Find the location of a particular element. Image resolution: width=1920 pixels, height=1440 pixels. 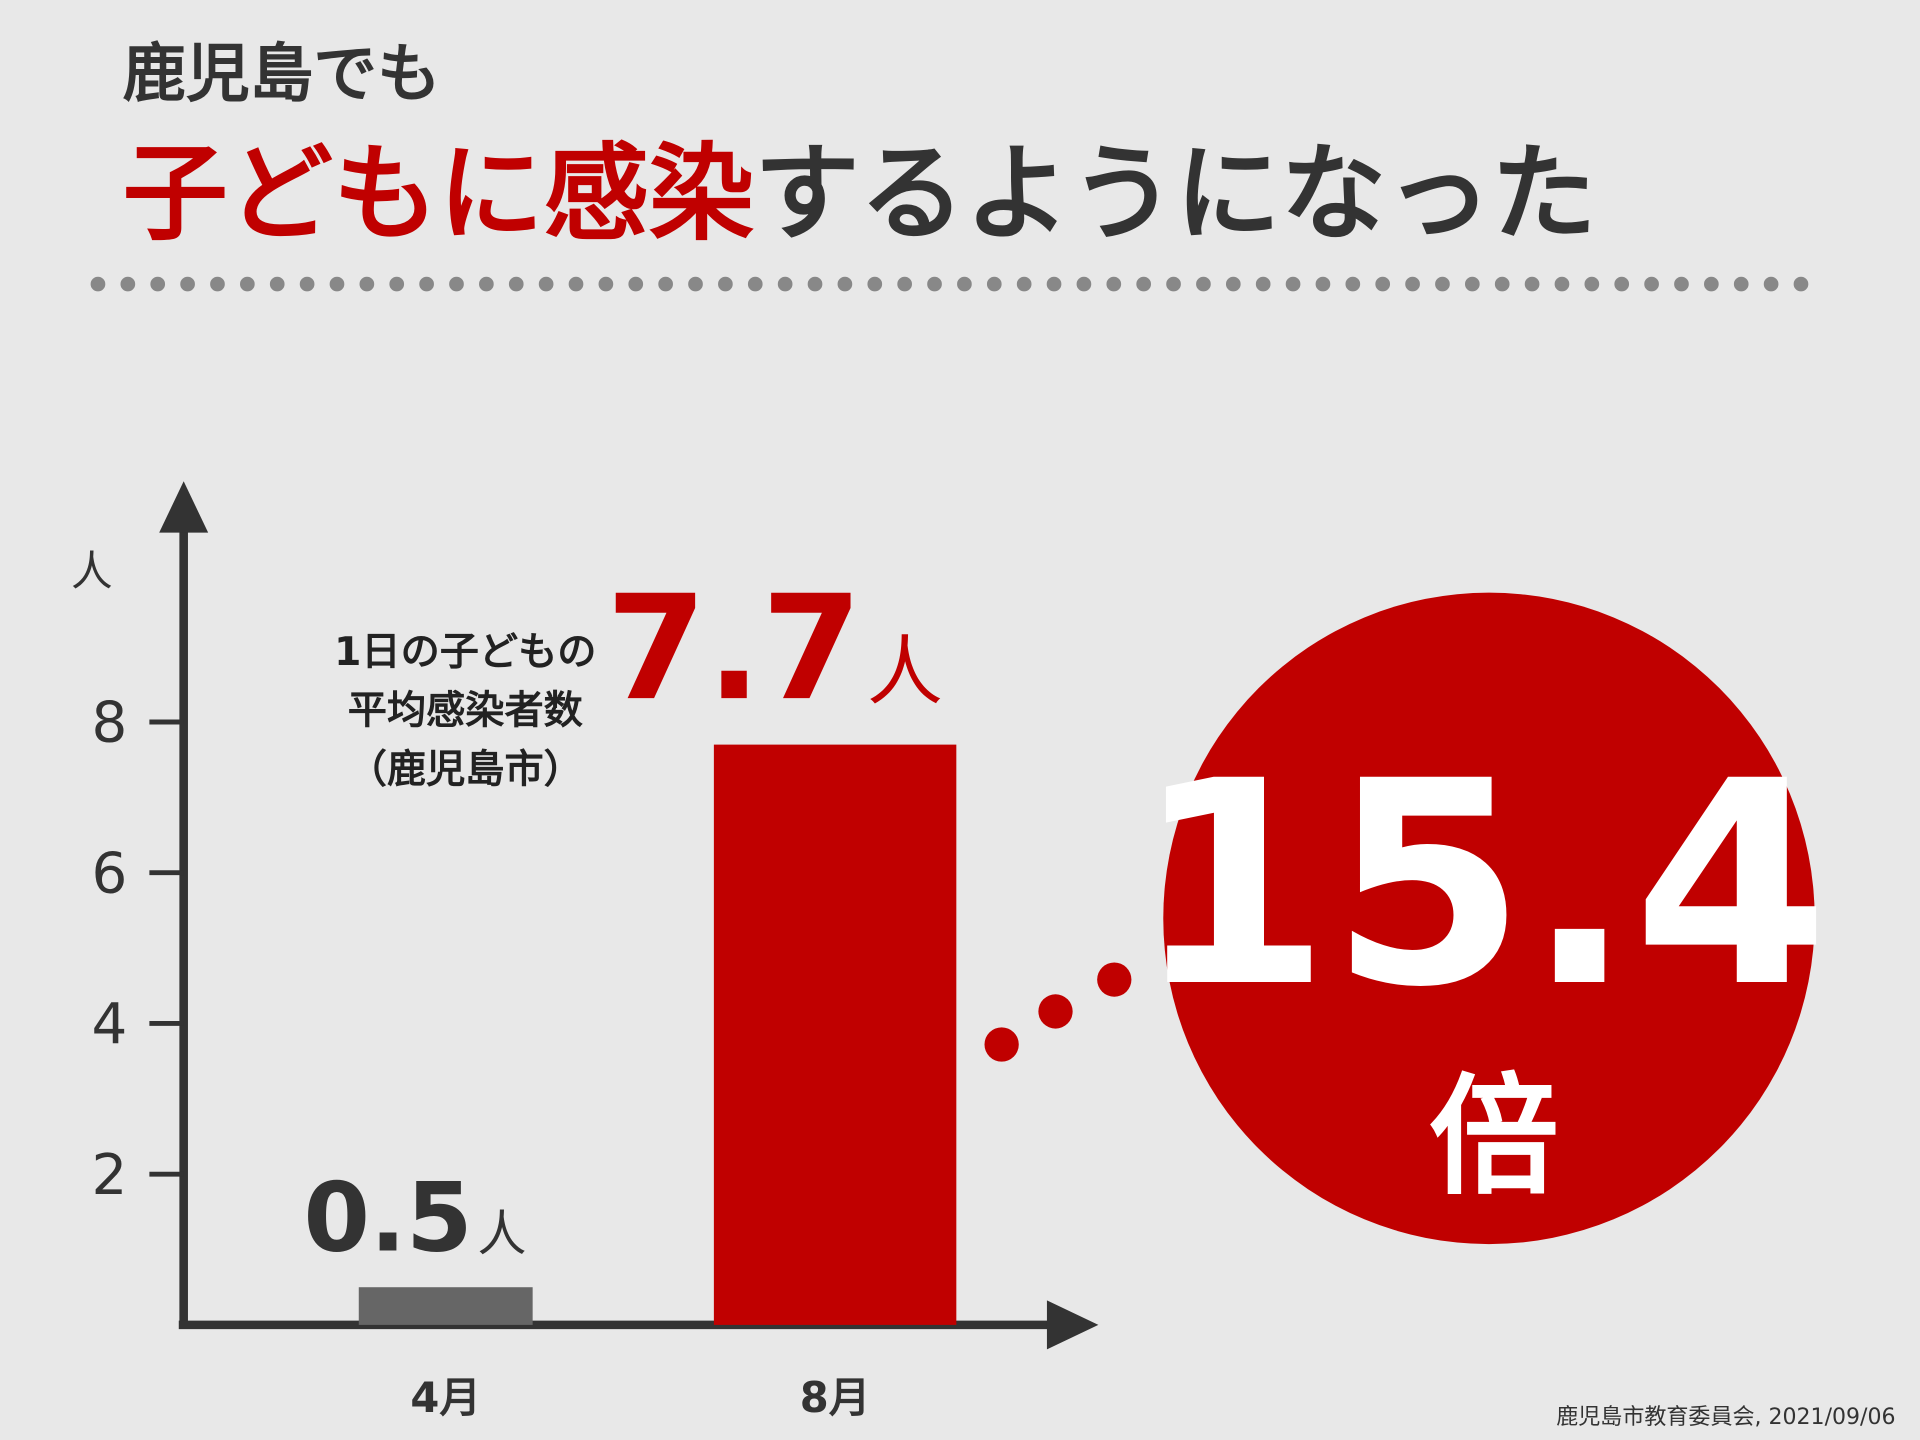

x-axis-arrow is located at coordinates (1072, 1325).